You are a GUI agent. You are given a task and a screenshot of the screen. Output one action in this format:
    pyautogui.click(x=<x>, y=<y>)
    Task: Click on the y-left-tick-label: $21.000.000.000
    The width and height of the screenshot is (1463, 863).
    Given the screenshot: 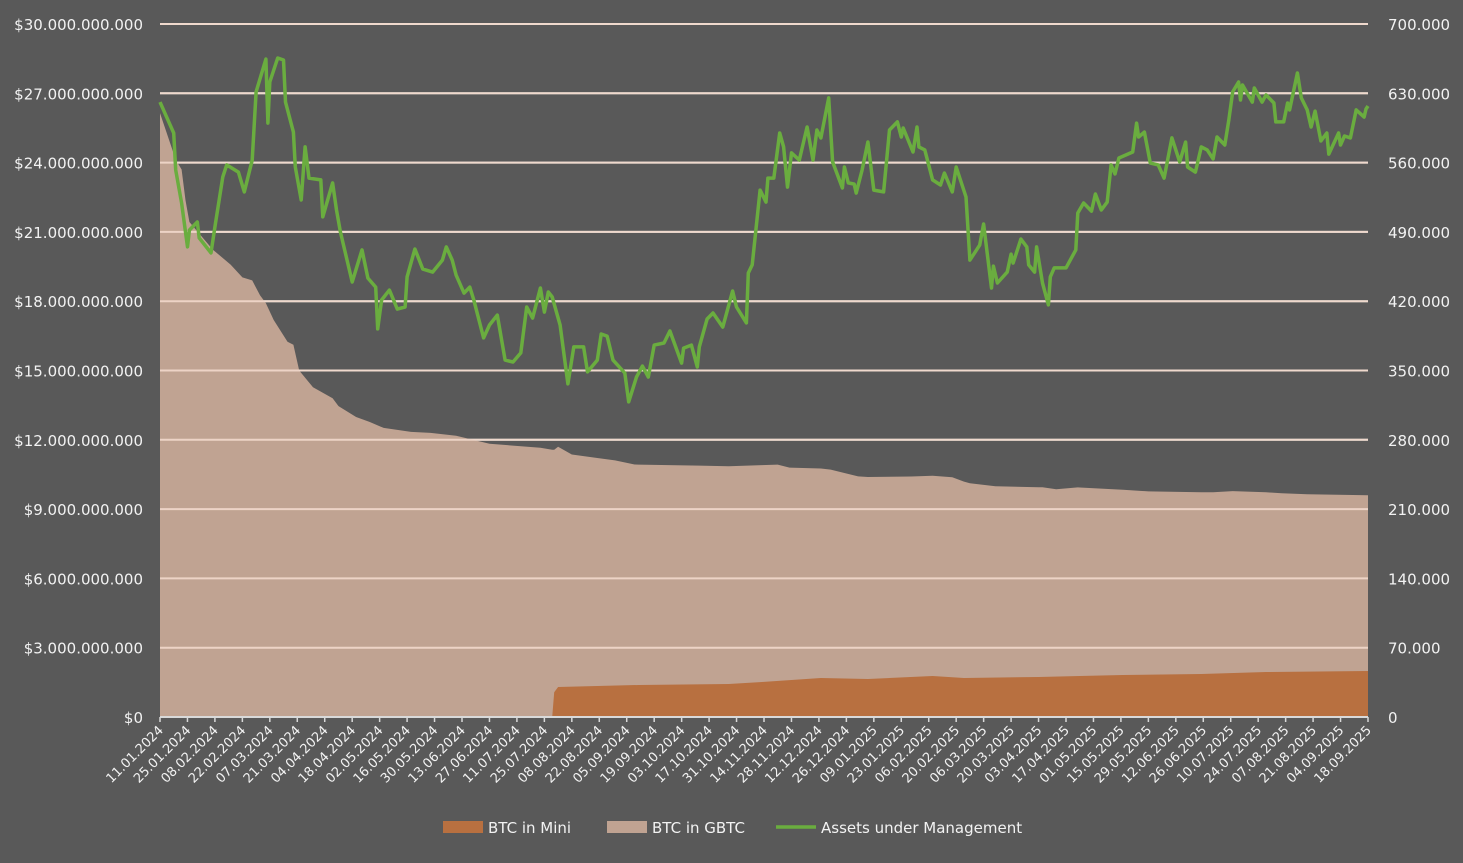 What is the action you would take?
    pyautogui.click(x=78, y=233)
    